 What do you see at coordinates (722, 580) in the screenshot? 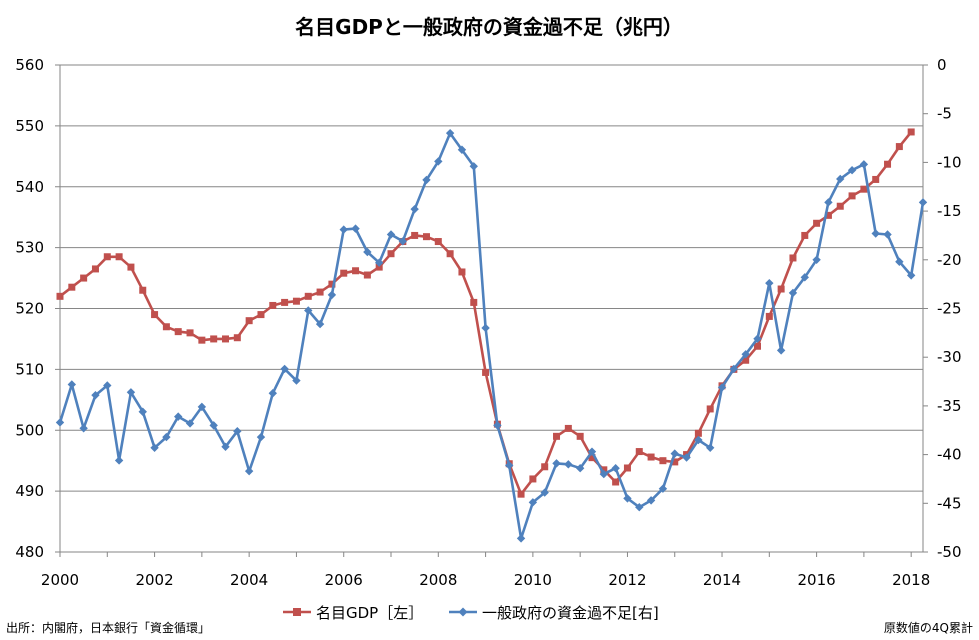
I see `x-axis-tick-label: 2014` at bounding box center [722, 580].